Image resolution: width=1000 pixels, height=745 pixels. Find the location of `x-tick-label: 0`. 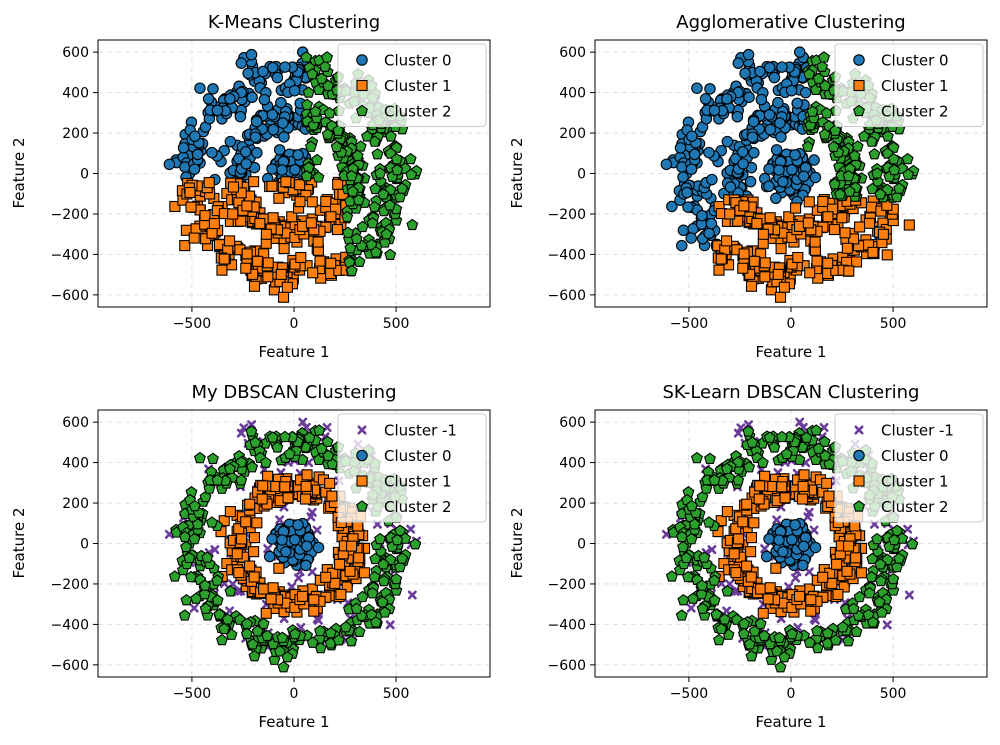

x-tick-label: 0 is located at coordinates (294, 694).